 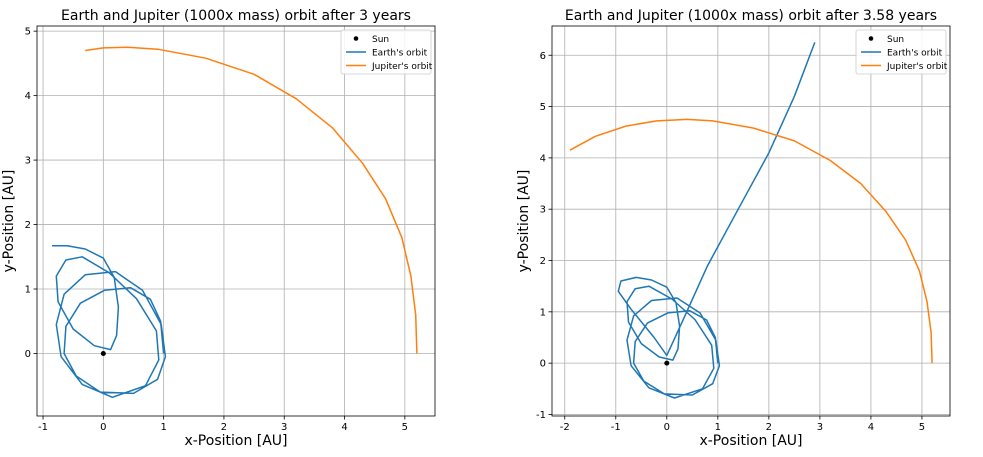 I want to click on x-tick-label: -2, so click(x=565, y=427).